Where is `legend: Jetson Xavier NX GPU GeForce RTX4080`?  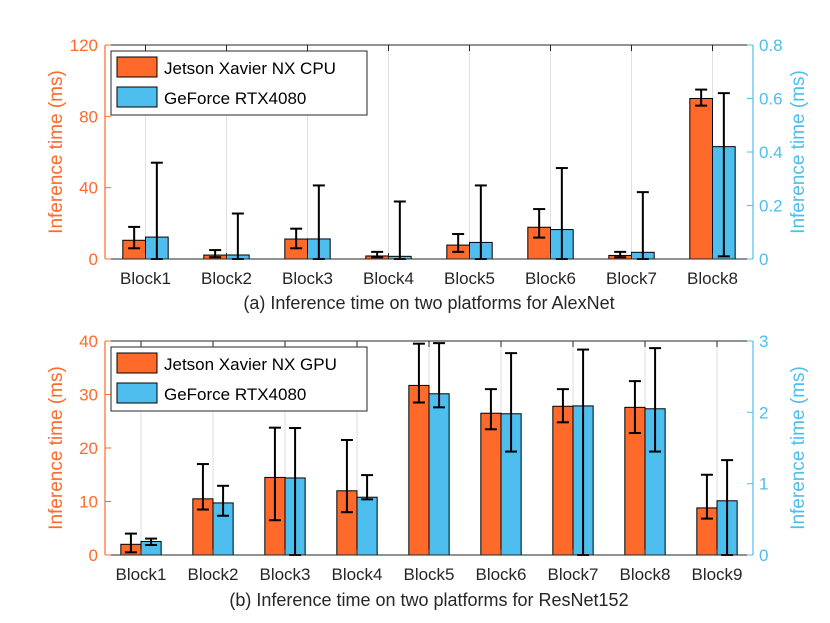
legend: Jetson Xavier NX GPU GeForce RTX4080 is located at coordinates (239, 379).